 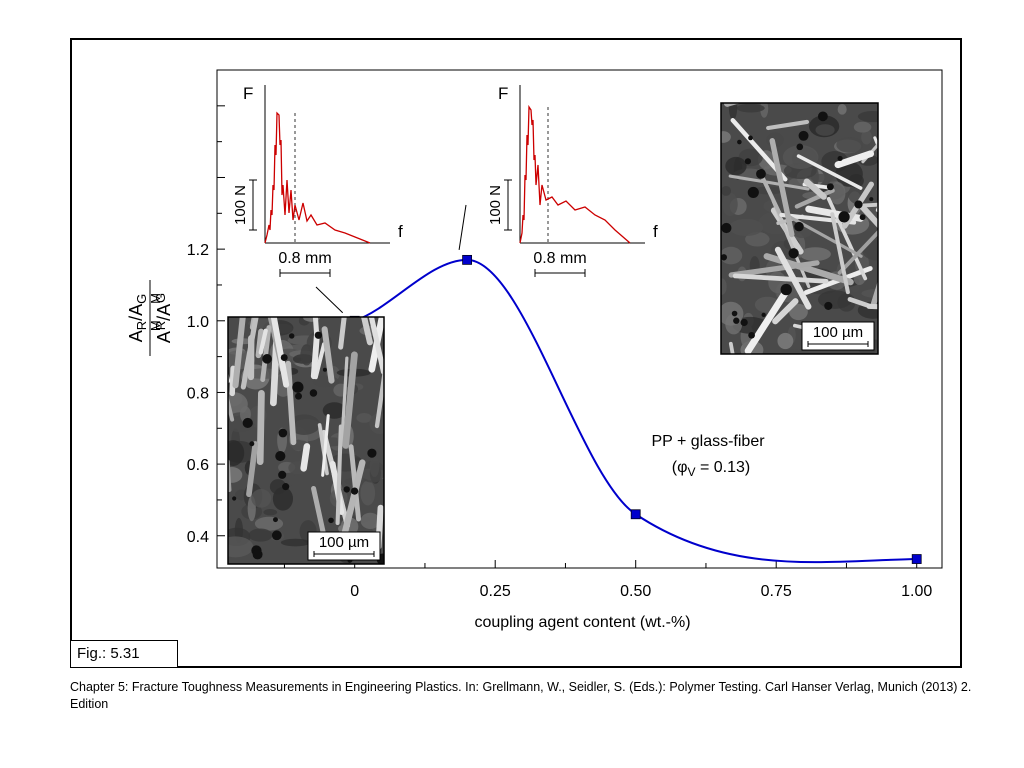 I want to click on force-displacement-inset-1: Ff 100 N 0.8 mm, so click(x=317, y=180).